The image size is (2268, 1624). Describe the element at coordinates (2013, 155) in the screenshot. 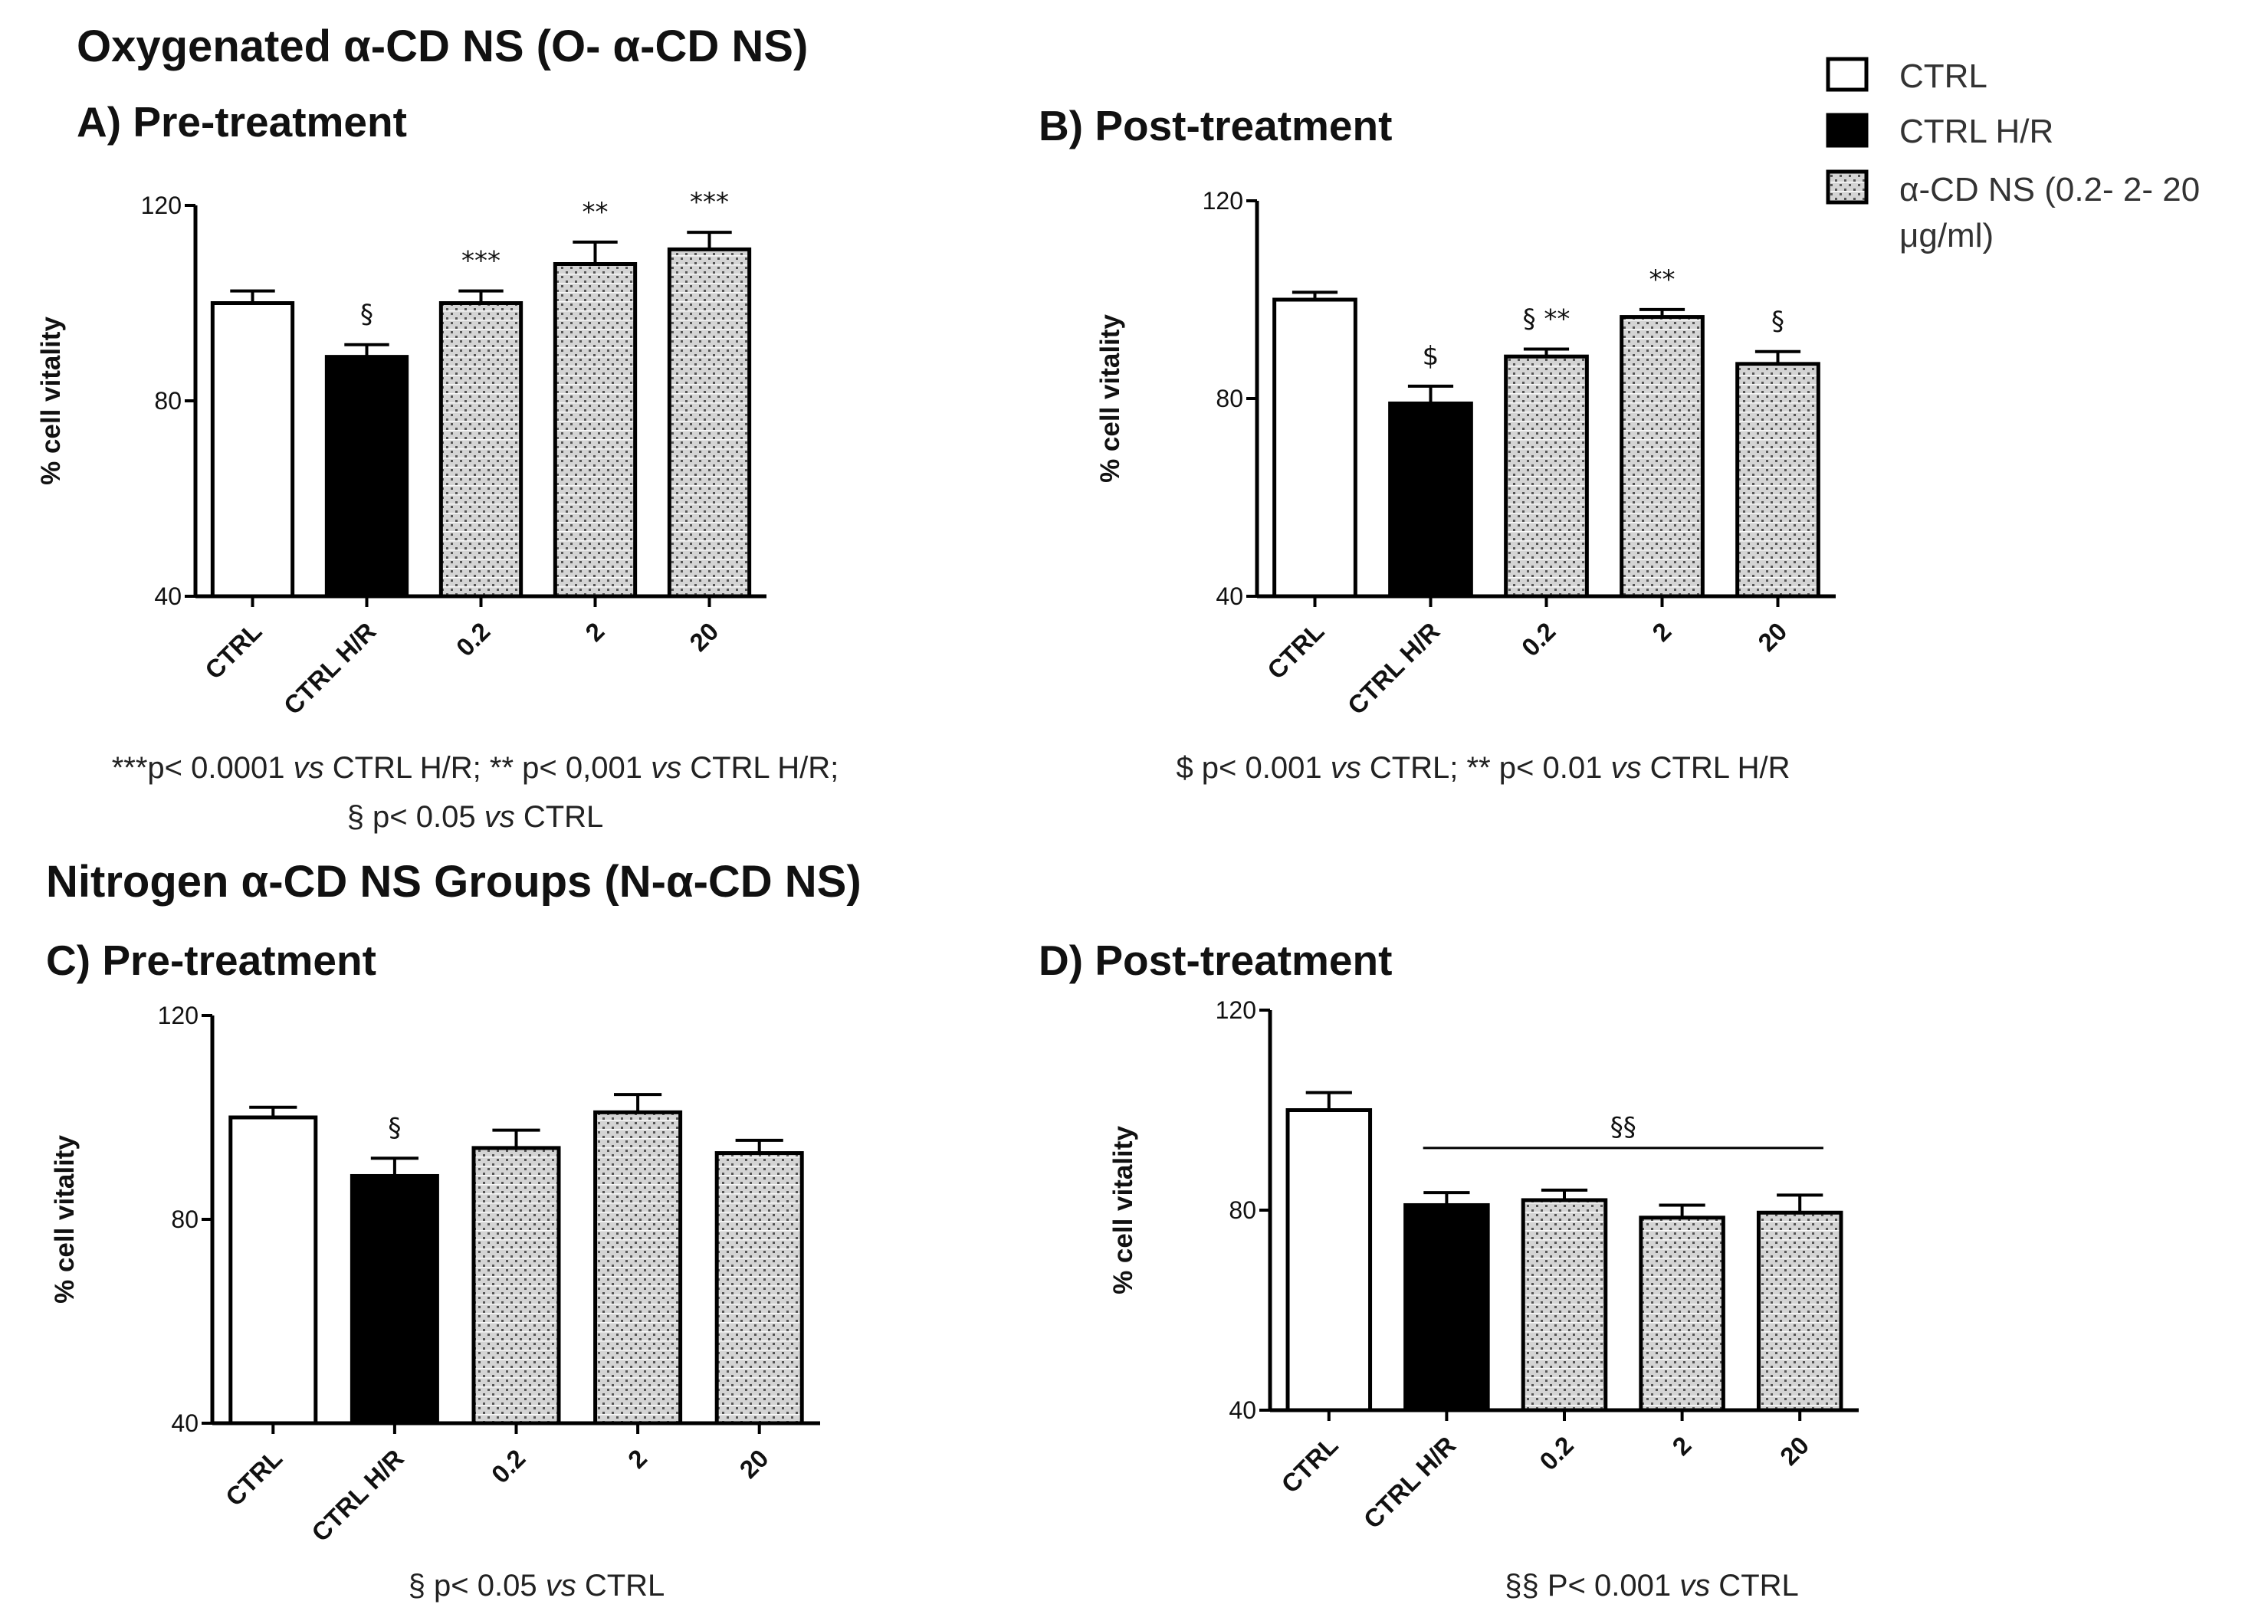

I see `legend: CTRL CTRL H/R α-CD NS (0.2- 2- 20 μg/ml)` at that location.